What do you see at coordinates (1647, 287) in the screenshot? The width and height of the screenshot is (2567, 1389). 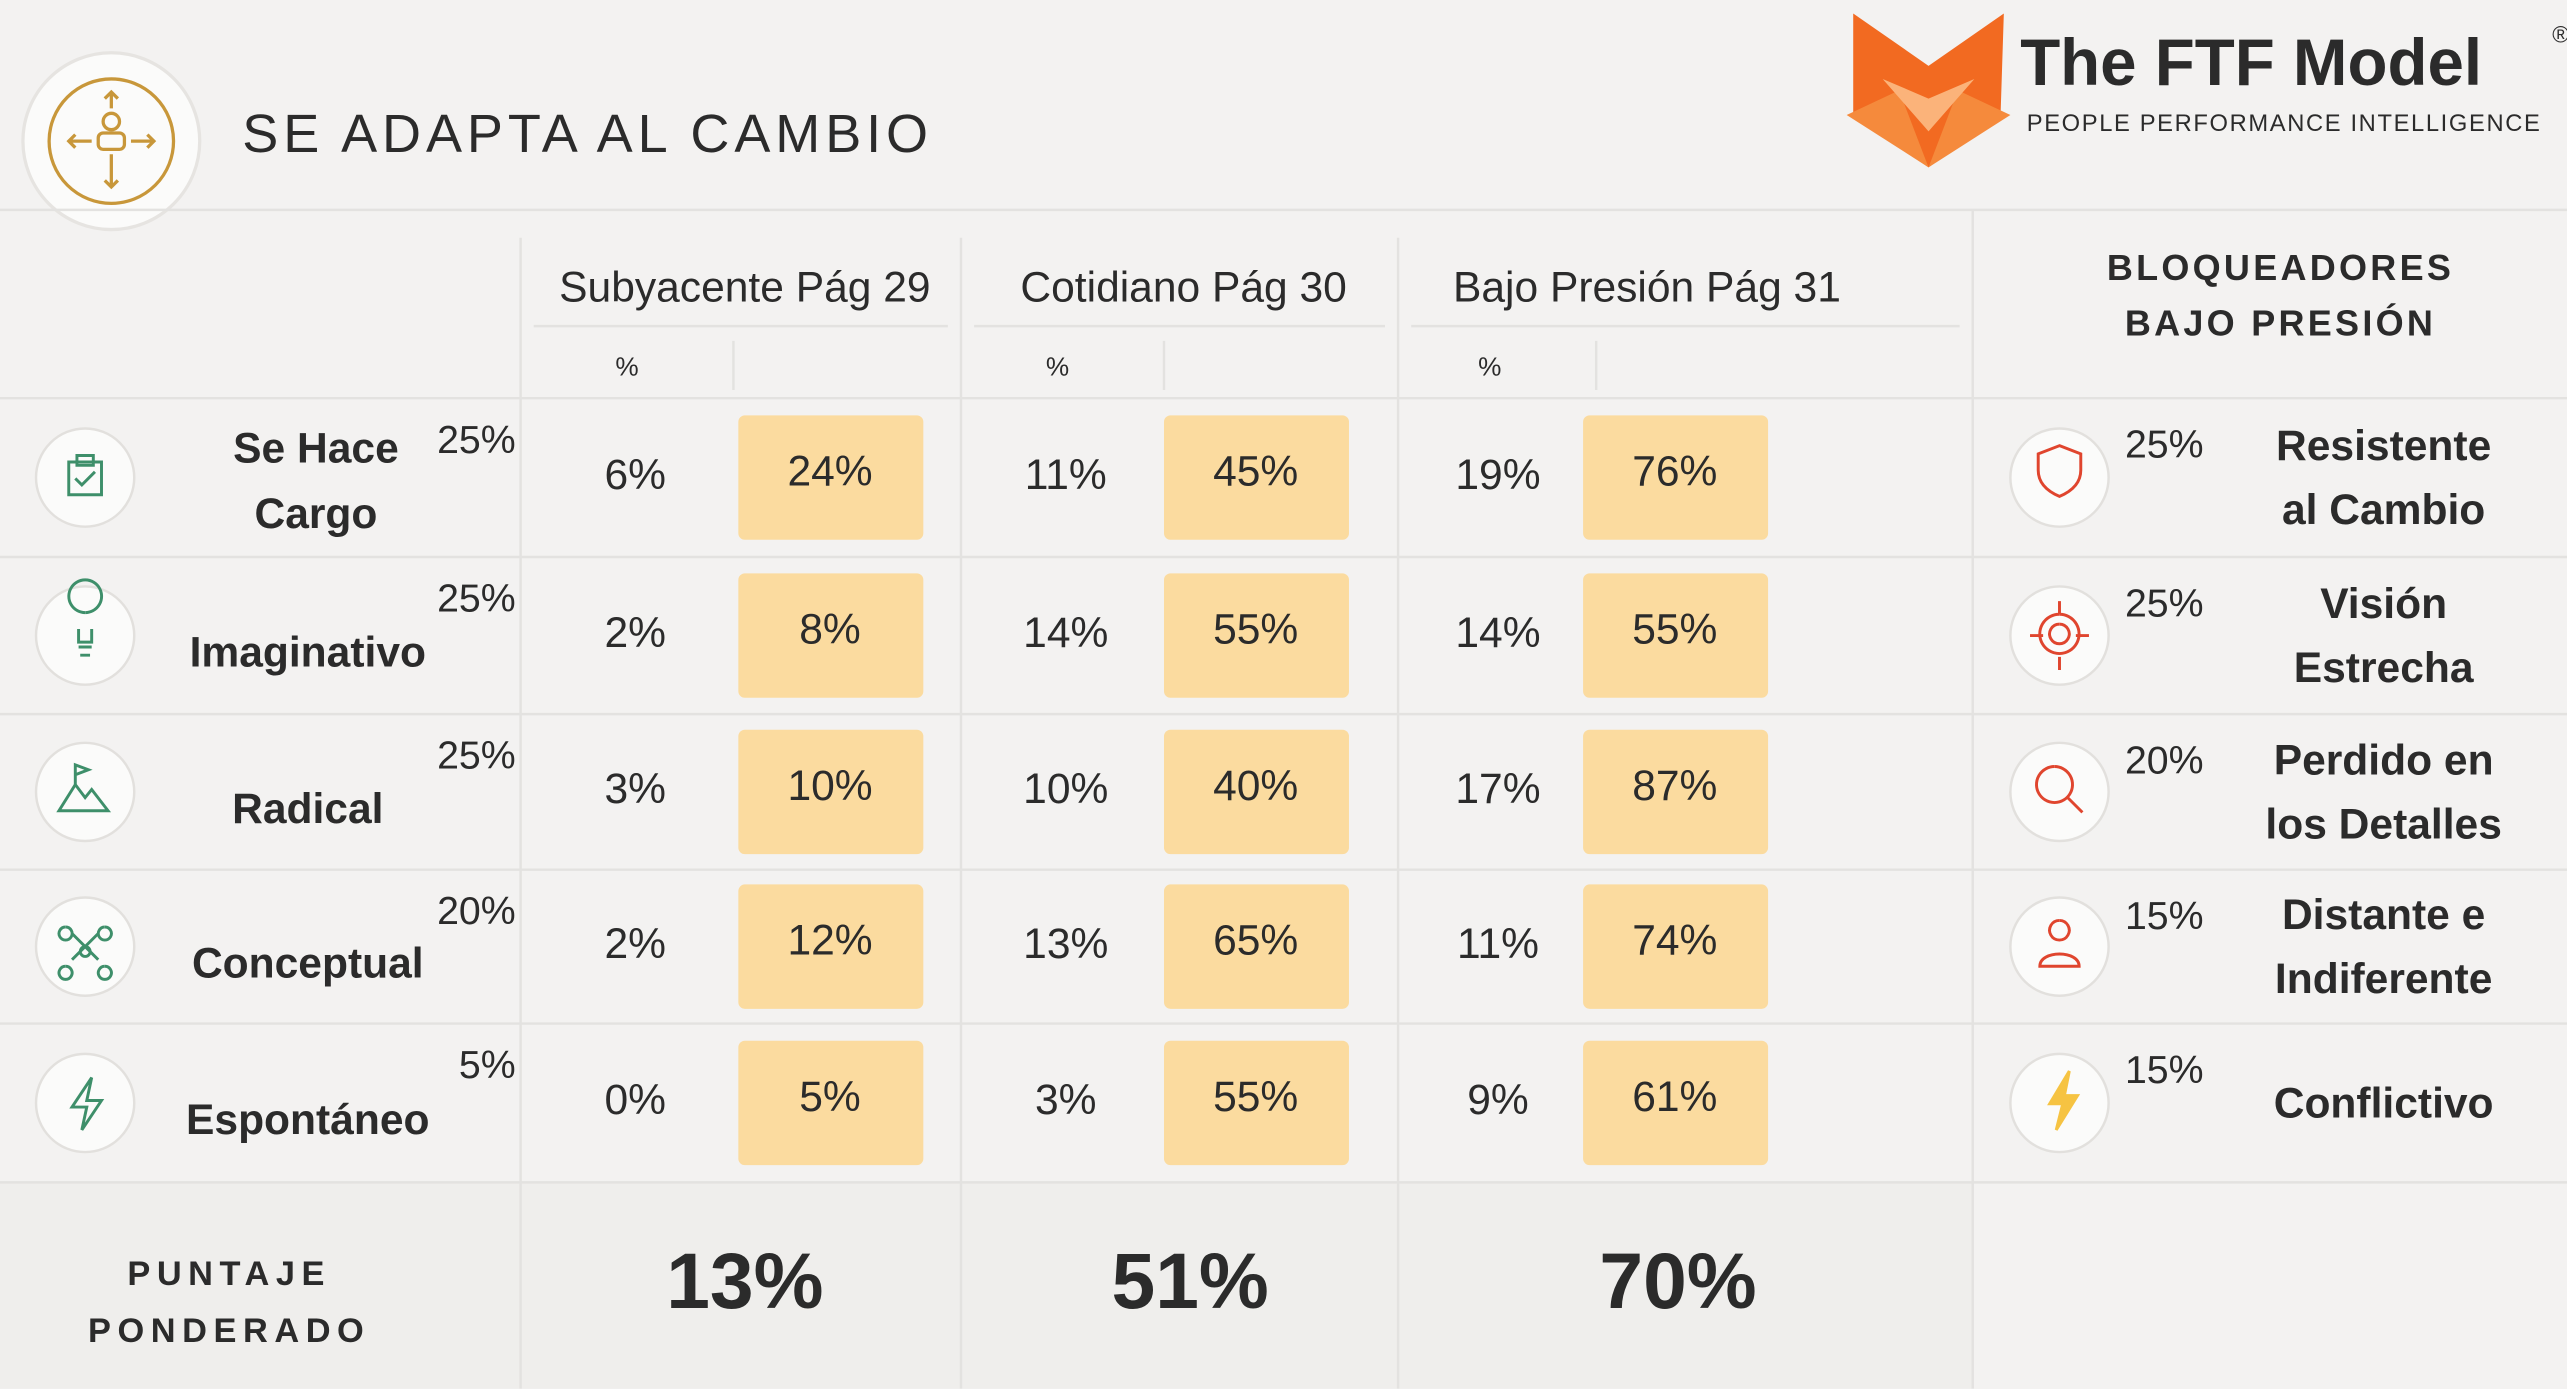 I see `column-title: Bajo Presión Pág 31` at bounding box center [1647, 287].